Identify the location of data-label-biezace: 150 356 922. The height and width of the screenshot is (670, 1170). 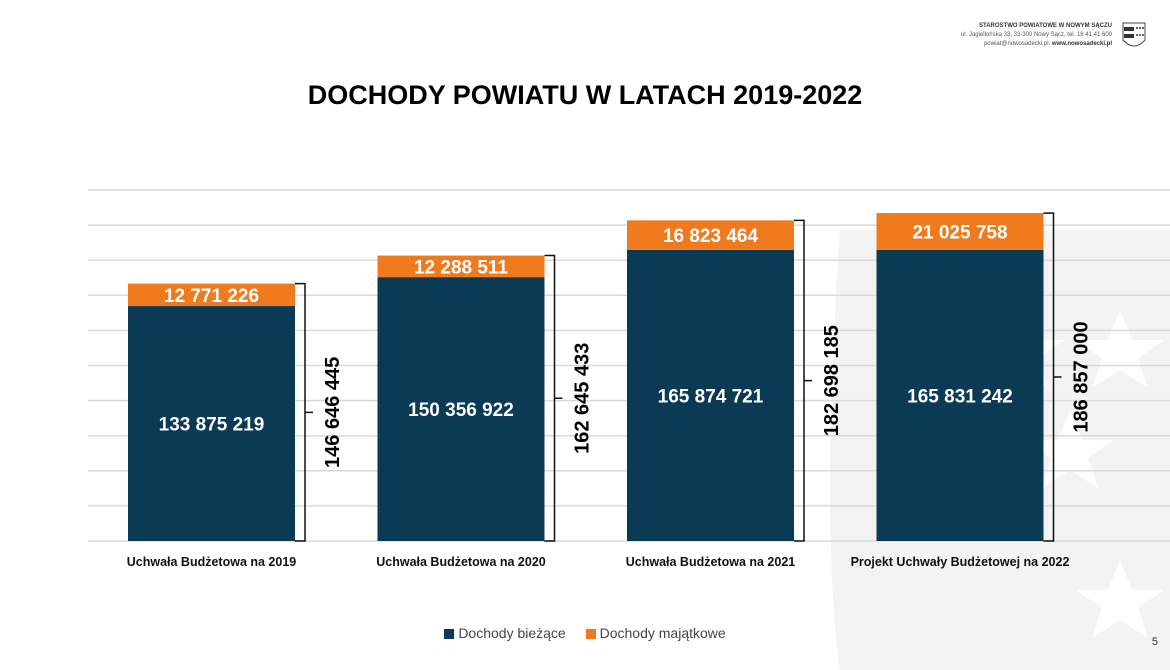
(461, 410).